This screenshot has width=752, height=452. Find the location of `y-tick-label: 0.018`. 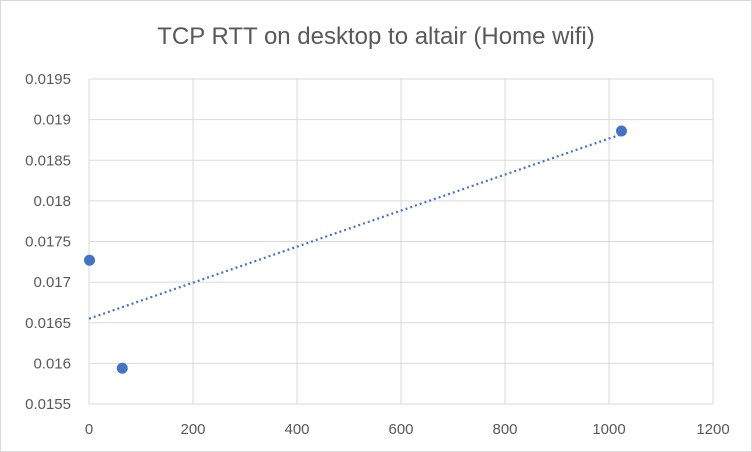

y-tick-label: 0.018 is located at coordinates (52, 201).